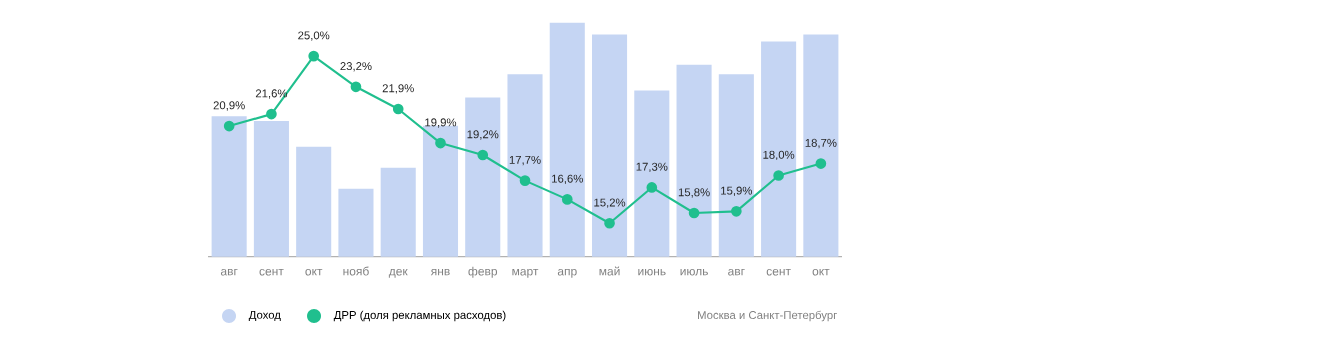 Image resolution: width=1340 pixels, height=350 pixels. I want to click on x-tick-label: нояб, so click(356, 271).